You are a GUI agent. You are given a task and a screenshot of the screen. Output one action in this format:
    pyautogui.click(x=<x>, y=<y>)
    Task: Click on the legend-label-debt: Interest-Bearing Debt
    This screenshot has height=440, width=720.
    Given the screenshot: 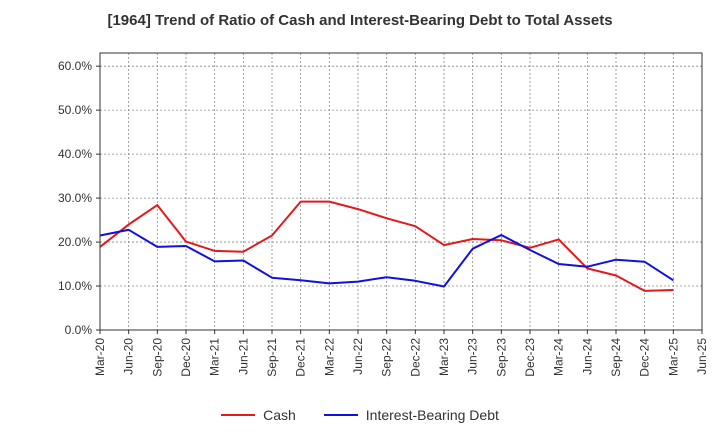 What is the action you would take?
    pyautogui.click(x=432, y=415)
    